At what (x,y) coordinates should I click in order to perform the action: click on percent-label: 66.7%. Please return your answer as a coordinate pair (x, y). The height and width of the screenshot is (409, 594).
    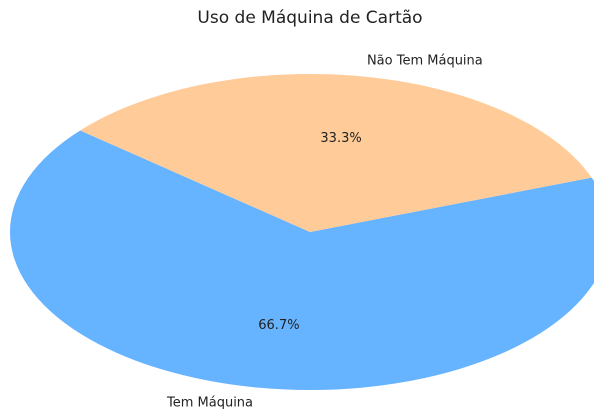
    Looking at the image, I should click on (278, 325).